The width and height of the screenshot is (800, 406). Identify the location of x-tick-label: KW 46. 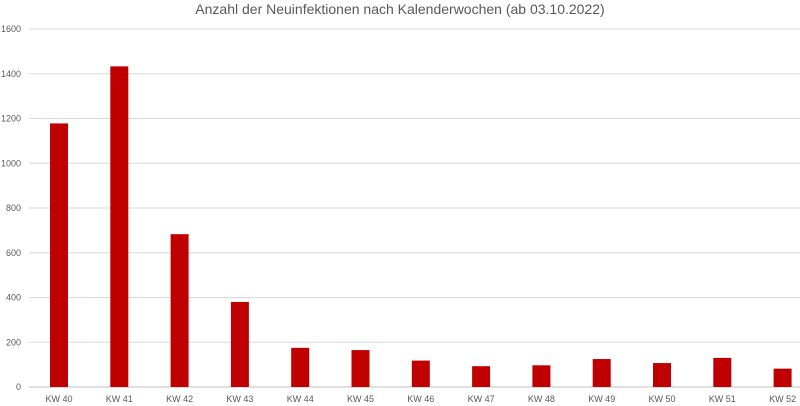
(420, 399).